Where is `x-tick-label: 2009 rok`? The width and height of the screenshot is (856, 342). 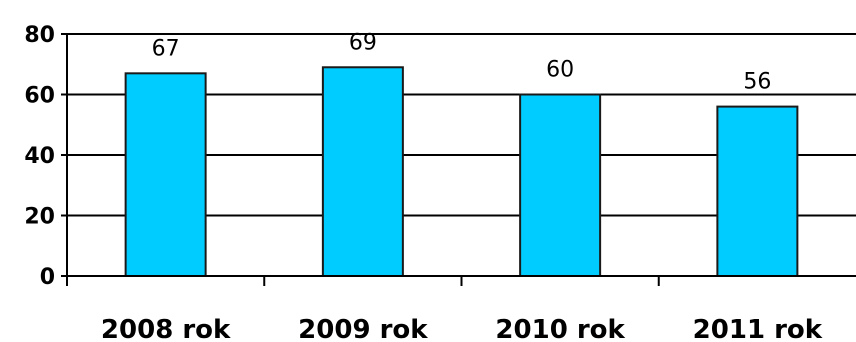
x-tick-label: 2009 rok is located at coordinates (363, 328).